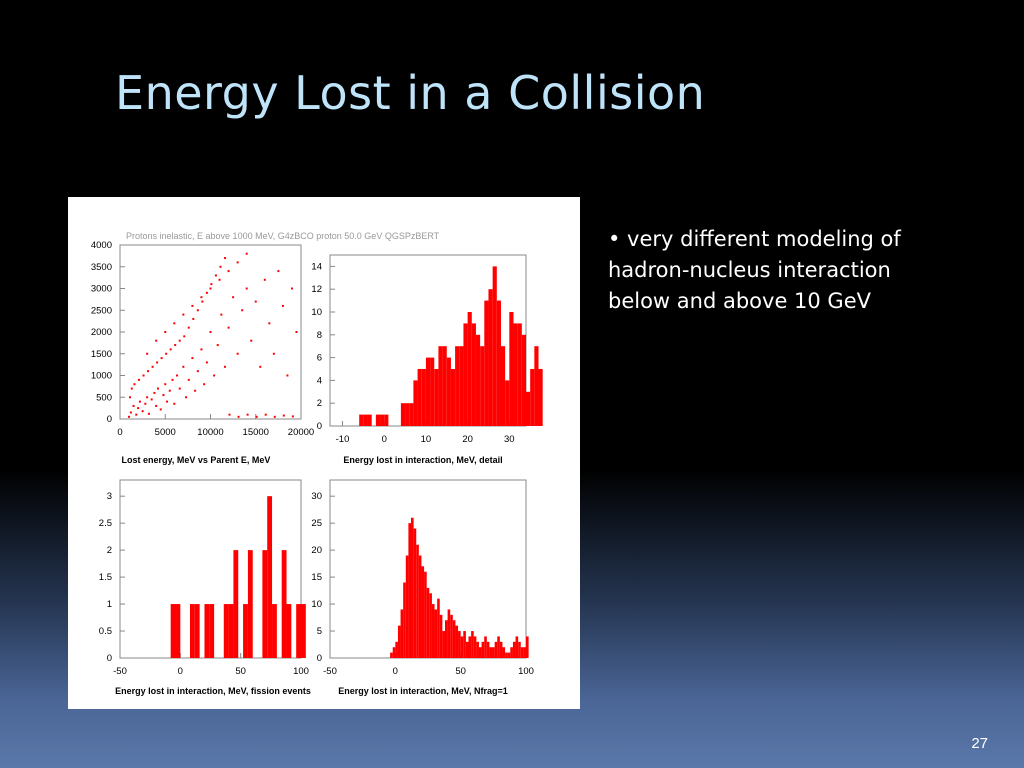  What do you see at coordinates (101, 376) in the screenshot?
I see `y-tick-label: 1000` at bounding box center [101, 376].